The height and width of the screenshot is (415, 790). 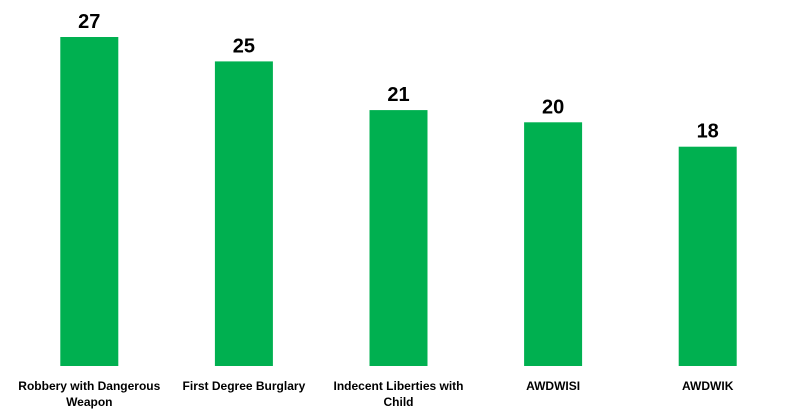 What do you see at coordinates (89, 394) in the screenshot?
I see `category-label-robbery-with-dangerous-weapon: Robbery with Dangerous Weapon` at bounding box center [89, 394].